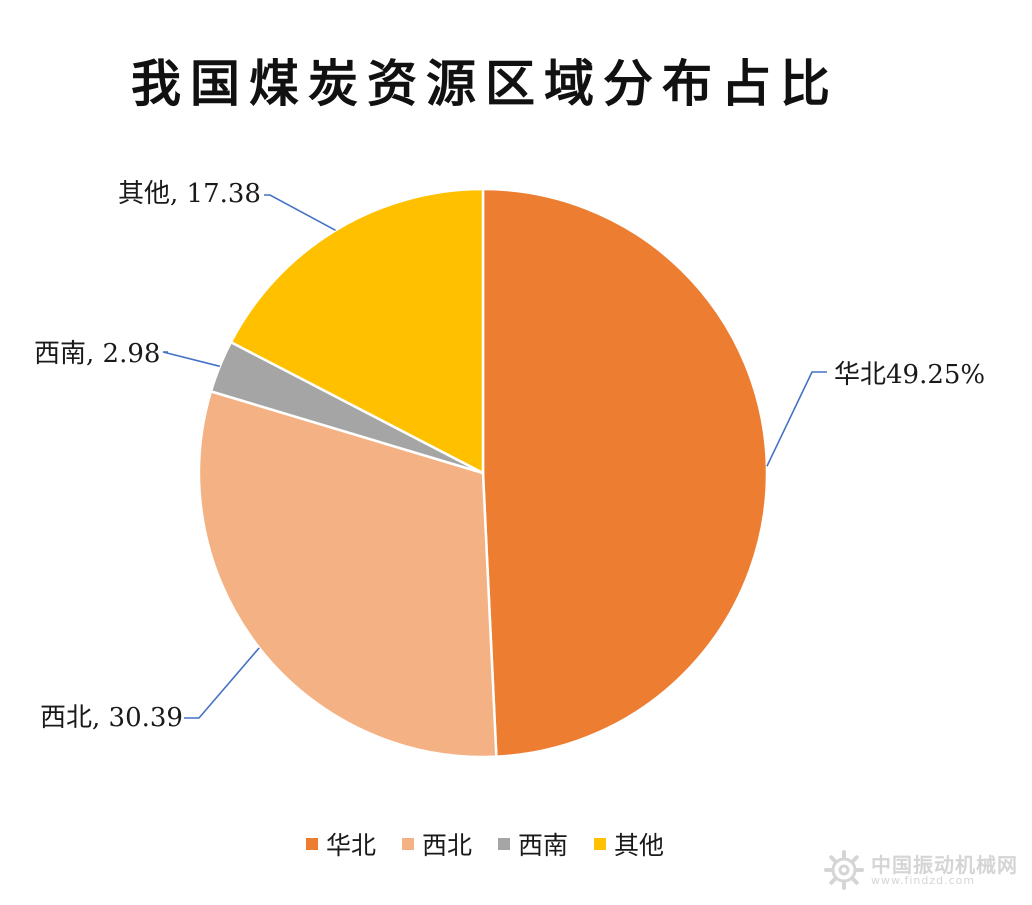  I want to click on legend-label: 华北, so click(350, 845).